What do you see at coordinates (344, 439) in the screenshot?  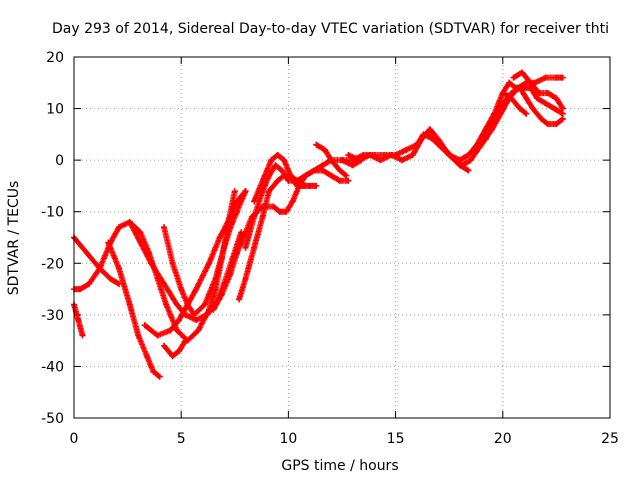 I see `x-tick-labels: 0 5 10 15 20 25` at bounding box center [344, 439].